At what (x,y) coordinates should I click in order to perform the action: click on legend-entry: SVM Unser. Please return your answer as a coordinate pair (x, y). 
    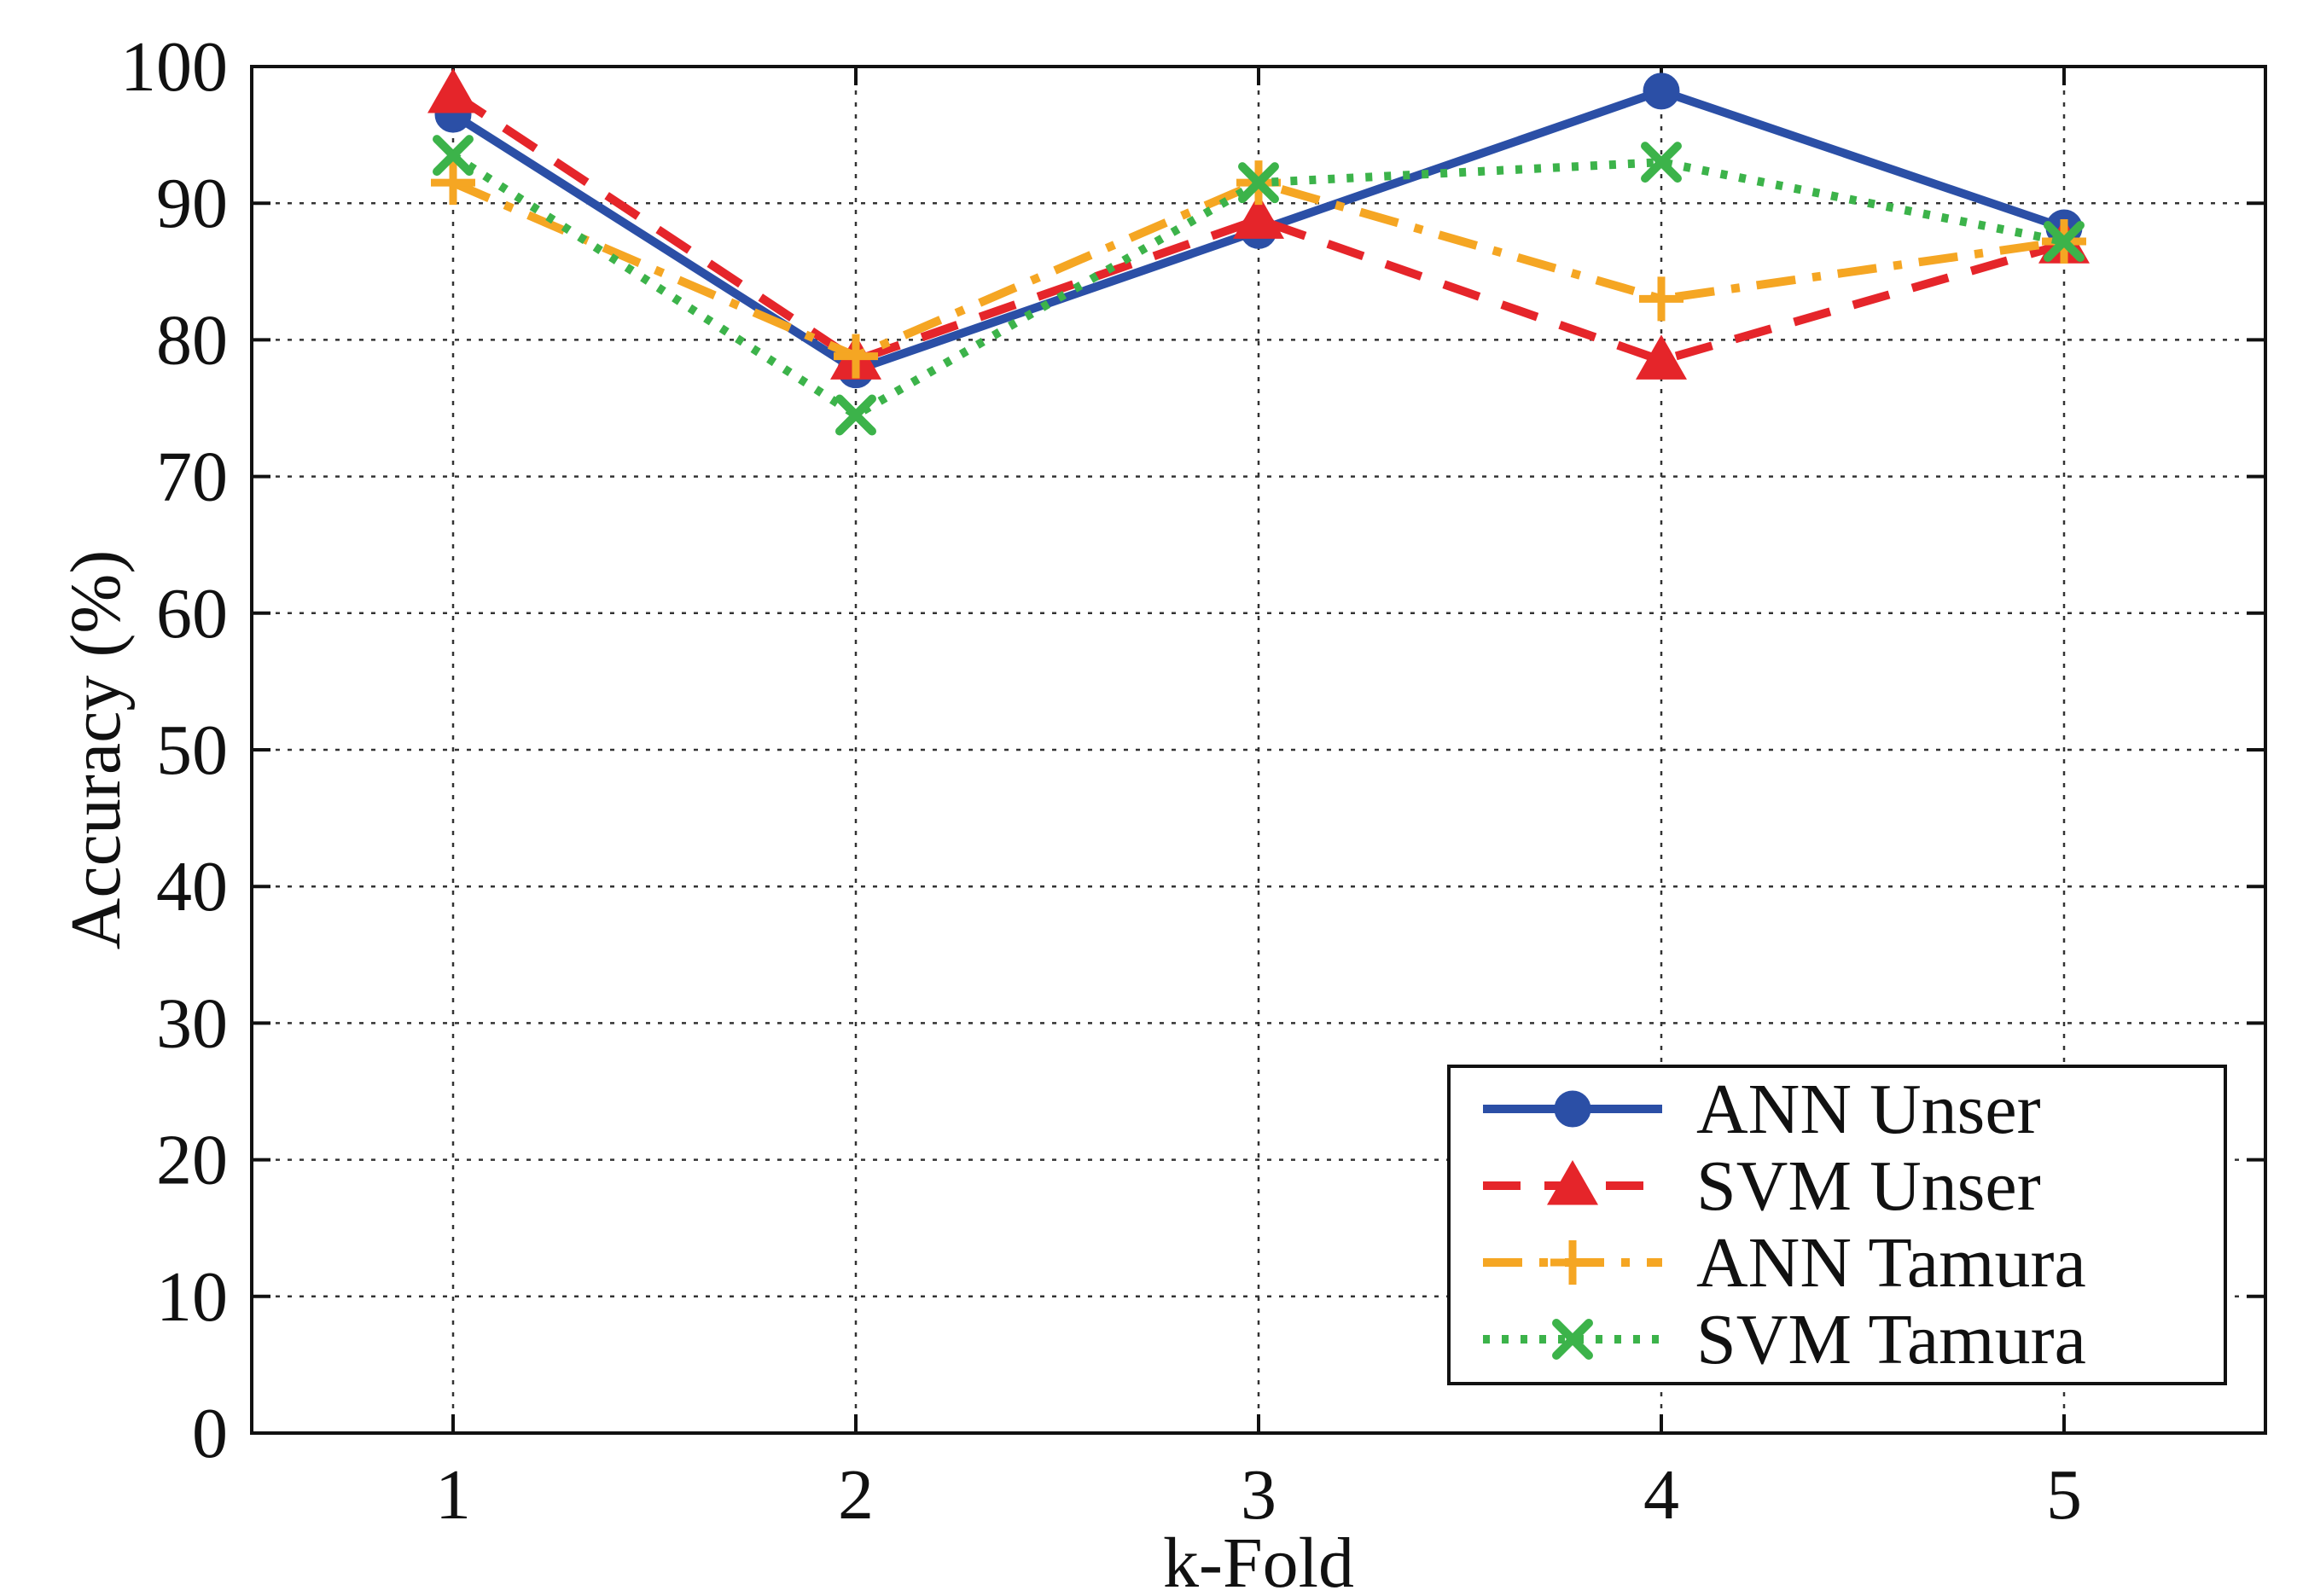
    Looking at the image, I should click on (1762, 1186).